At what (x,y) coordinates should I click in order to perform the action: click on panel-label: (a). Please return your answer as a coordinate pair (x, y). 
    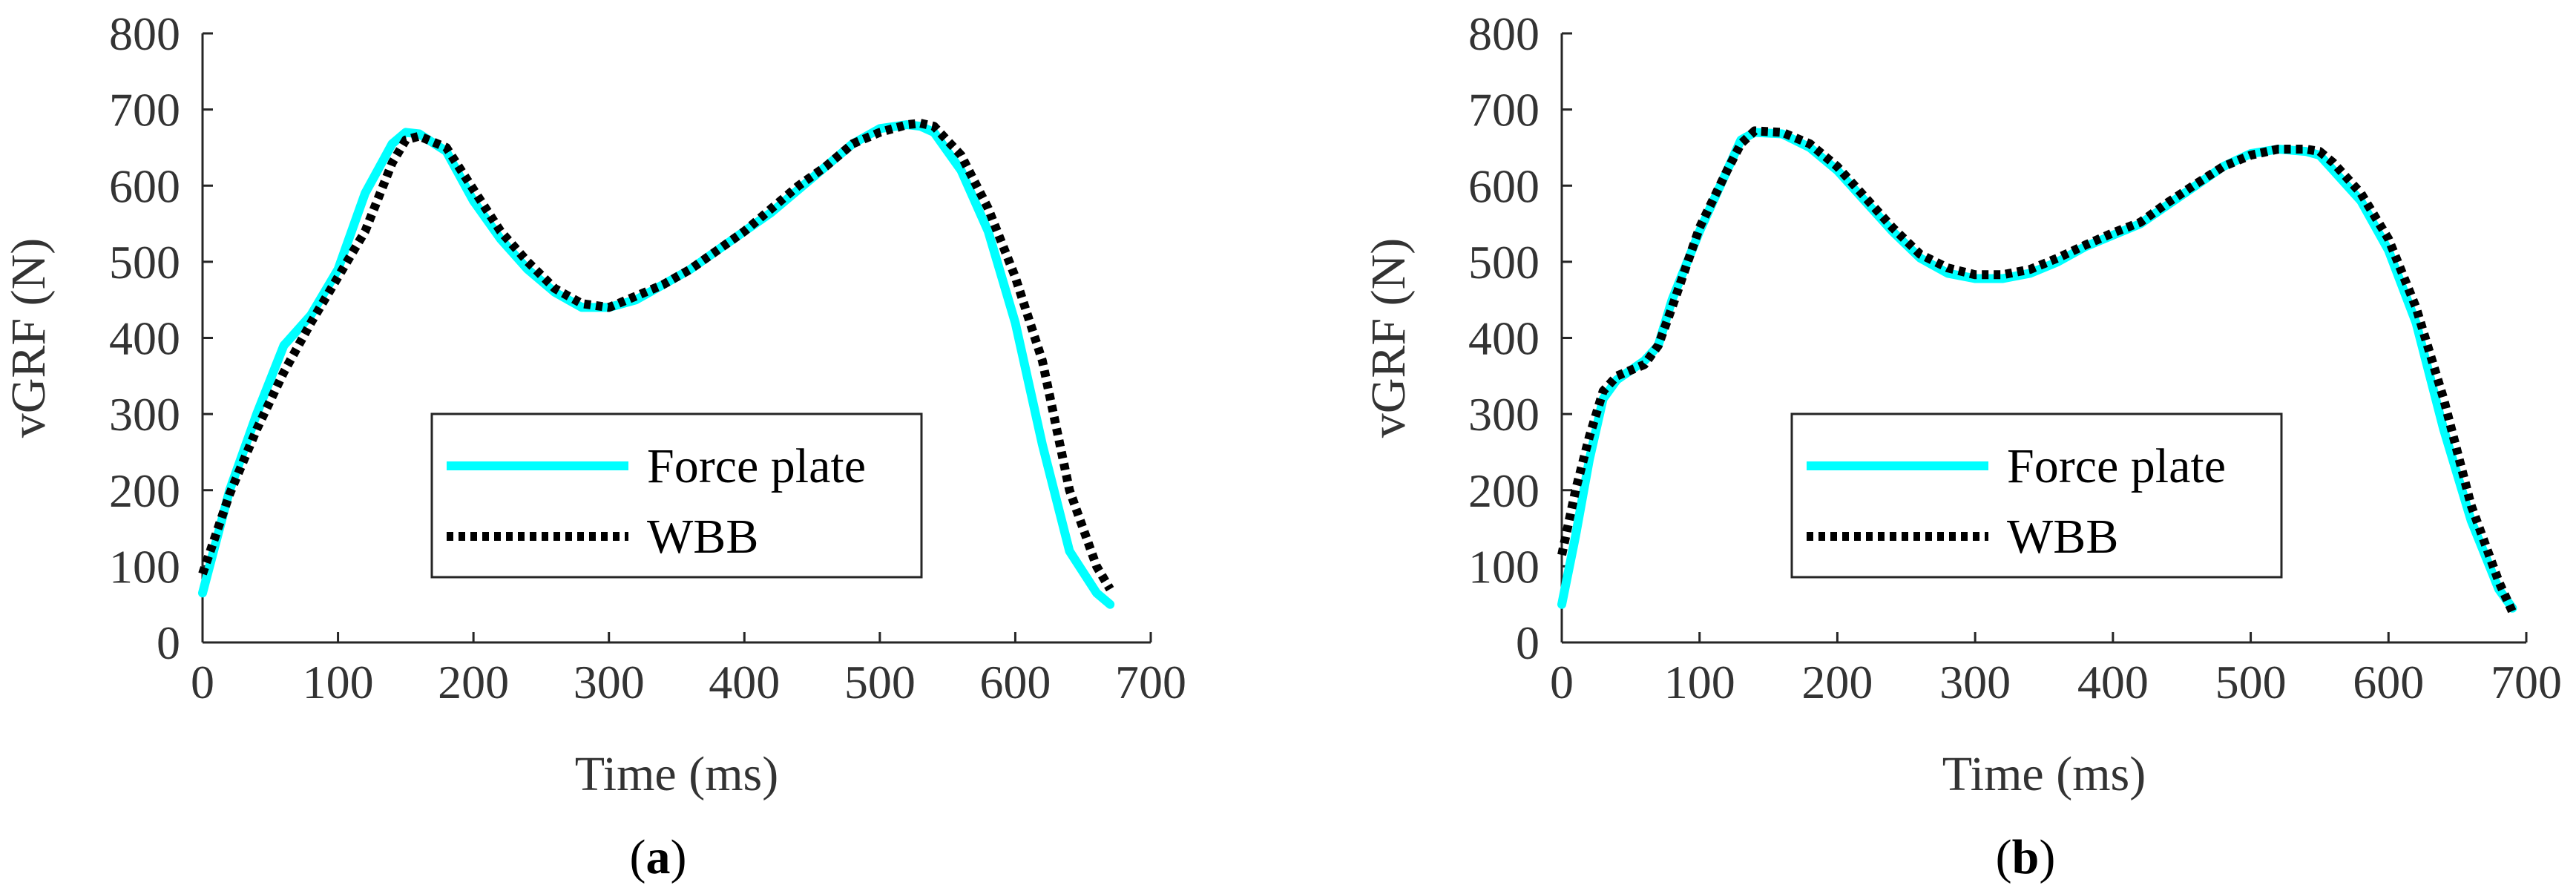
    Looking at the image, I should click on (658, 857).